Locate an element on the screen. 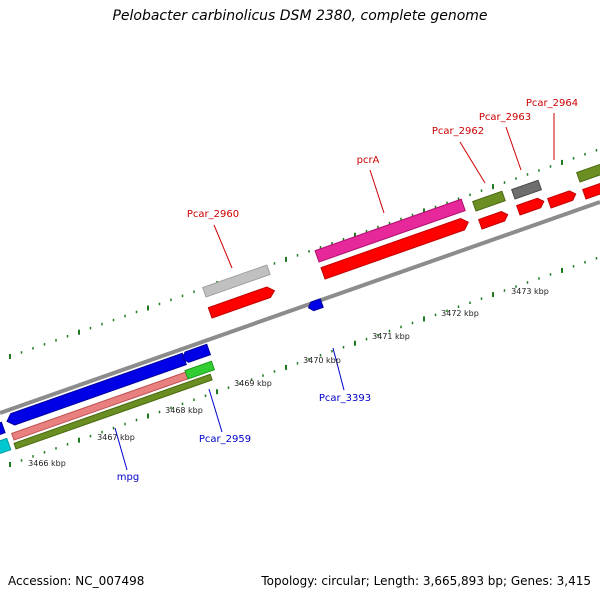 This screenshot has width=600, height=600. feature-pcar-2963-red is located at coordinates (531, 206).